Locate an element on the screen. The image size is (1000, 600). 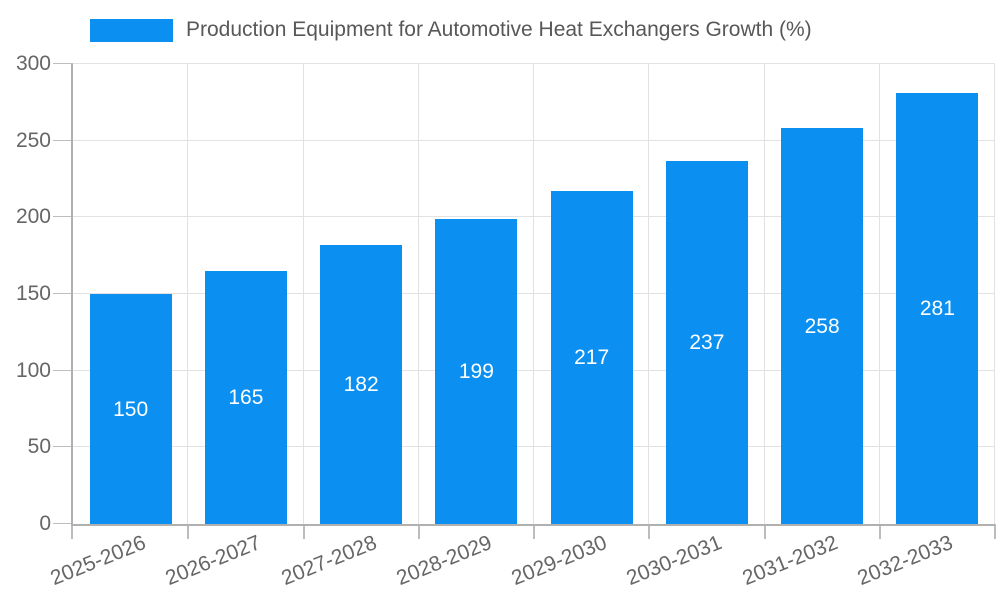
x-tick-label: 2027-2028 is located at coordinates (329, 560).